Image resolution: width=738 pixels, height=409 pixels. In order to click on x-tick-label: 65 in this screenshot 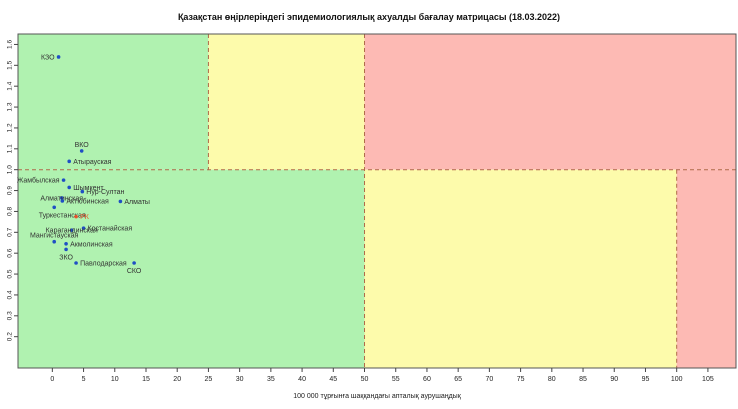, I will do `click(458, 379)`.